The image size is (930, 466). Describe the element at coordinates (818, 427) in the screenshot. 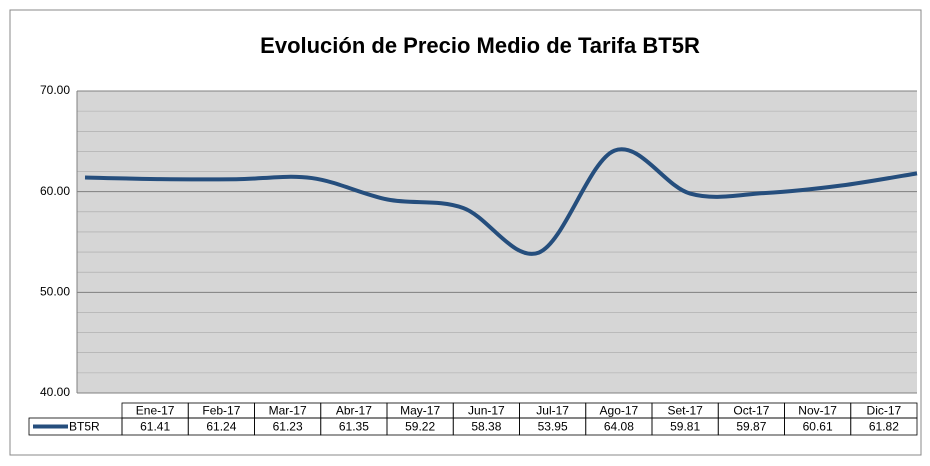

I see `table-value: 60.61` at that location.